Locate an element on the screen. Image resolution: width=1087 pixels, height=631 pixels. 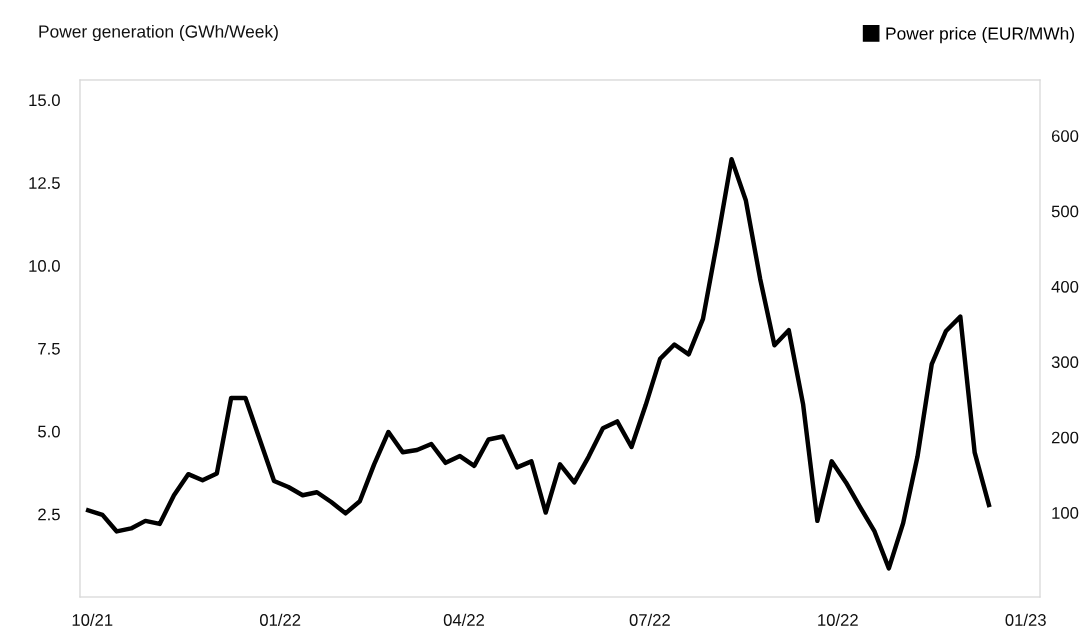
y2-tick-label: 200 is located at coordinates (1065, 437).